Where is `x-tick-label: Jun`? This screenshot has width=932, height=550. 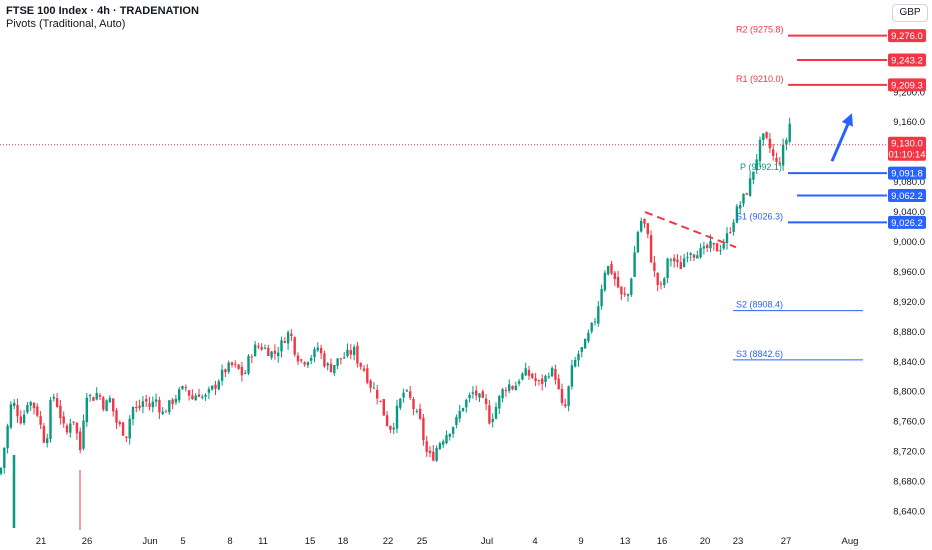
x-tick-label: Jun is located at coordinates (149, 541).